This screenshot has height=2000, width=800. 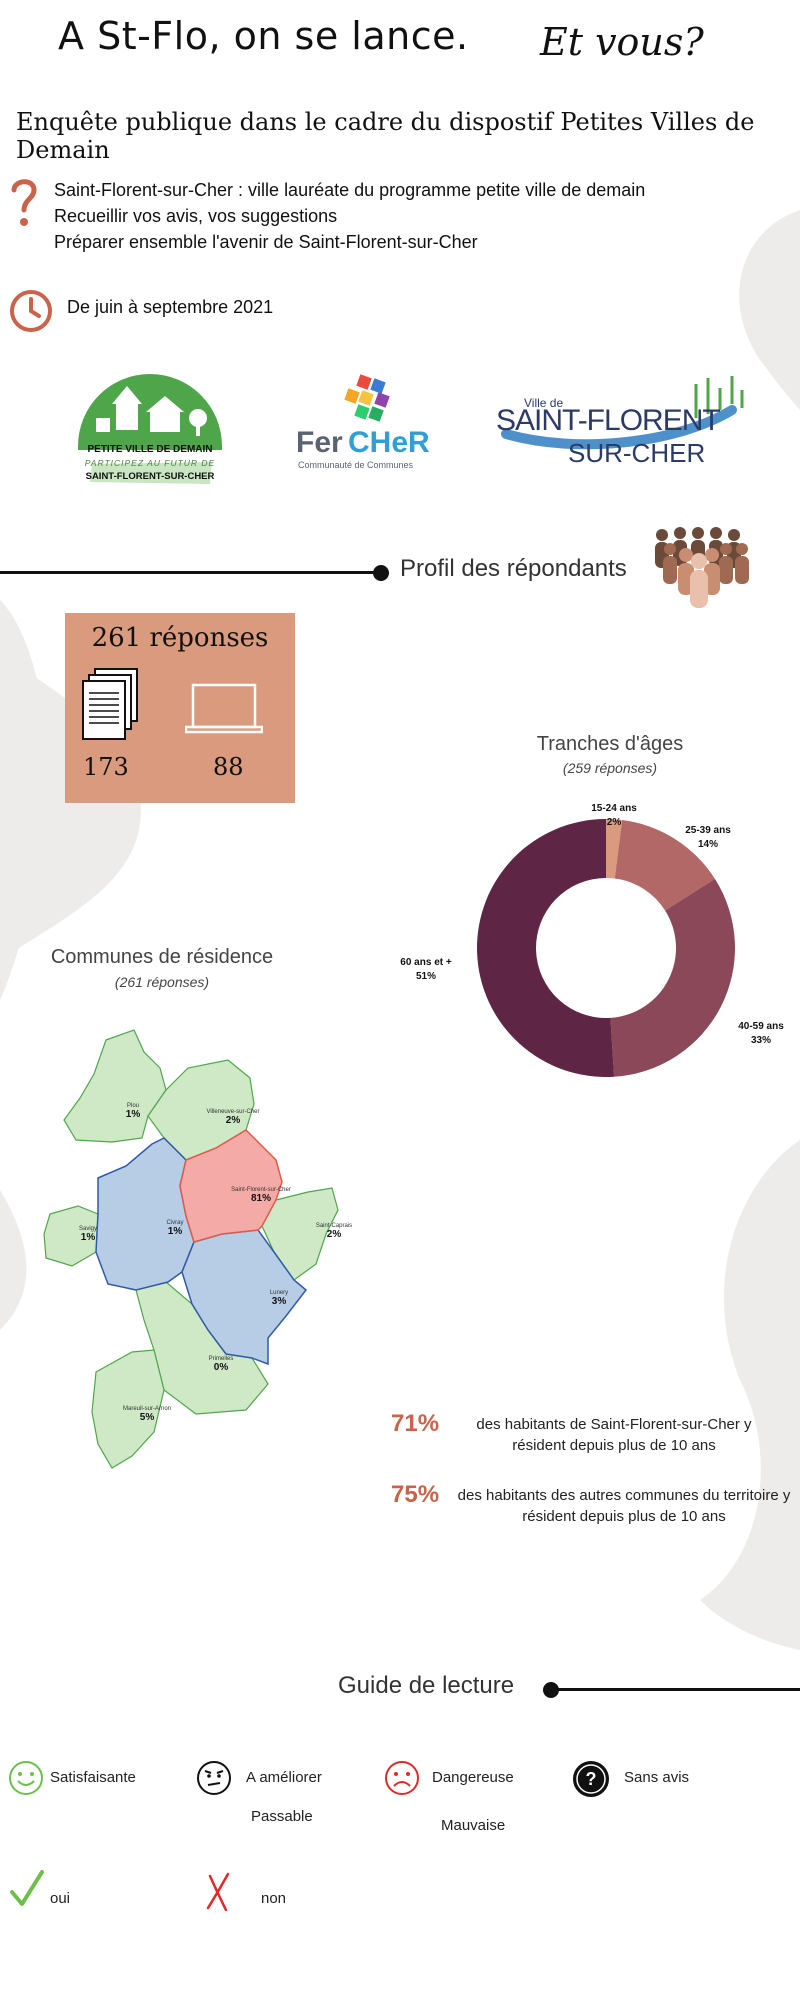 I want to click on stat-pct-saint-florent: 71%, so click(x=415, y=1423).